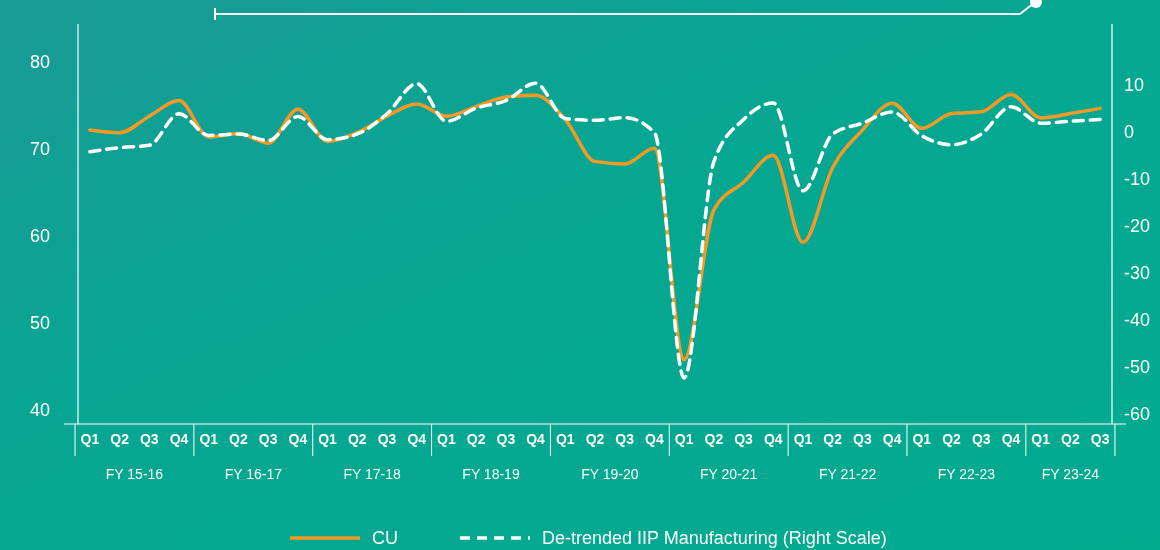 The image size is (1160, 550). What do you see at coordinates (1137, 366) in the screenshot?
I see `y2-tick-label: -50` at bounding box center [1137, 366].